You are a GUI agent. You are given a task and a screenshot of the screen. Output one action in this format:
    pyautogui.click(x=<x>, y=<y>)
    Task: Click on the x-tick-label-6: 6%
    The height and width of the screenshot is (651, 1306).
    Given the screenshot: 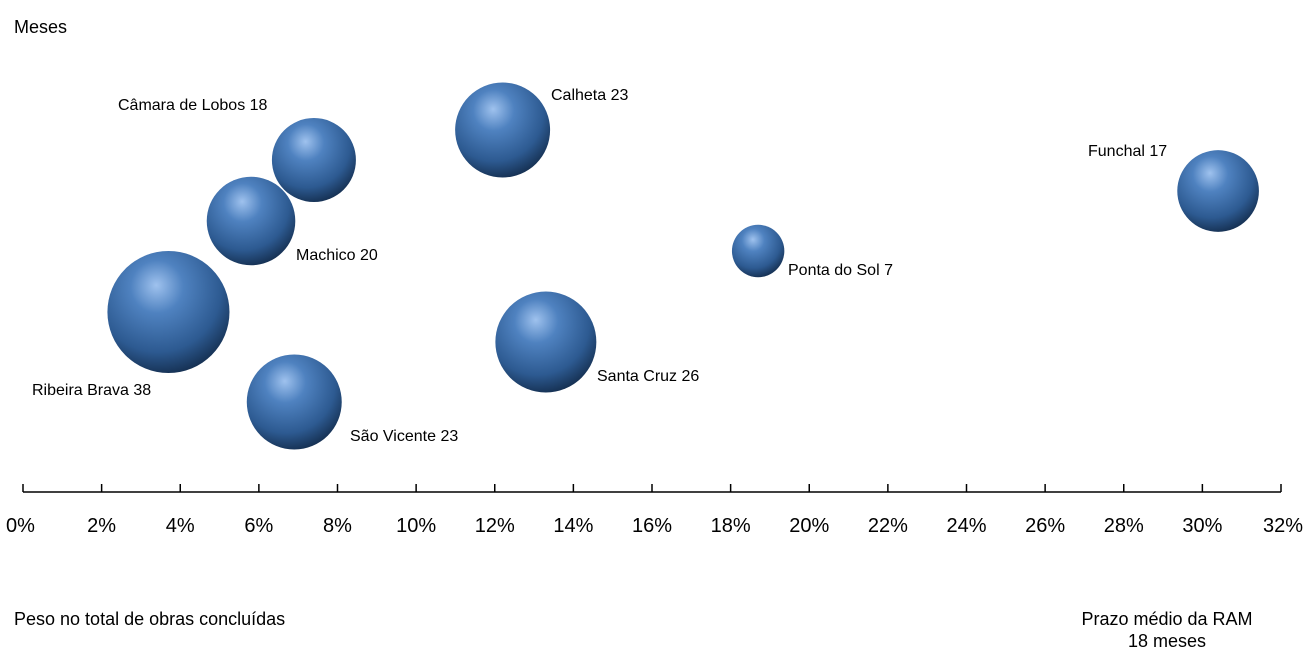 What is the action you would take?
    pyautogui.click(x=258, y=526)
    